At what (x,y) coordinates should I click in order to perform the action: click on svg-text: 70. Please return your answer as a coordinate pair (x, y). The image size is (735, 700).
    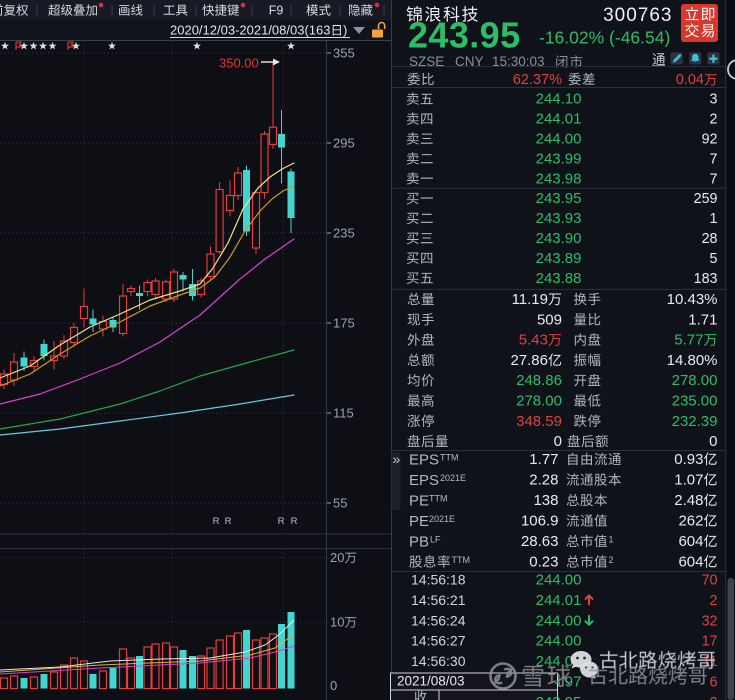
    Looking at the image, I should click on (710, 581).